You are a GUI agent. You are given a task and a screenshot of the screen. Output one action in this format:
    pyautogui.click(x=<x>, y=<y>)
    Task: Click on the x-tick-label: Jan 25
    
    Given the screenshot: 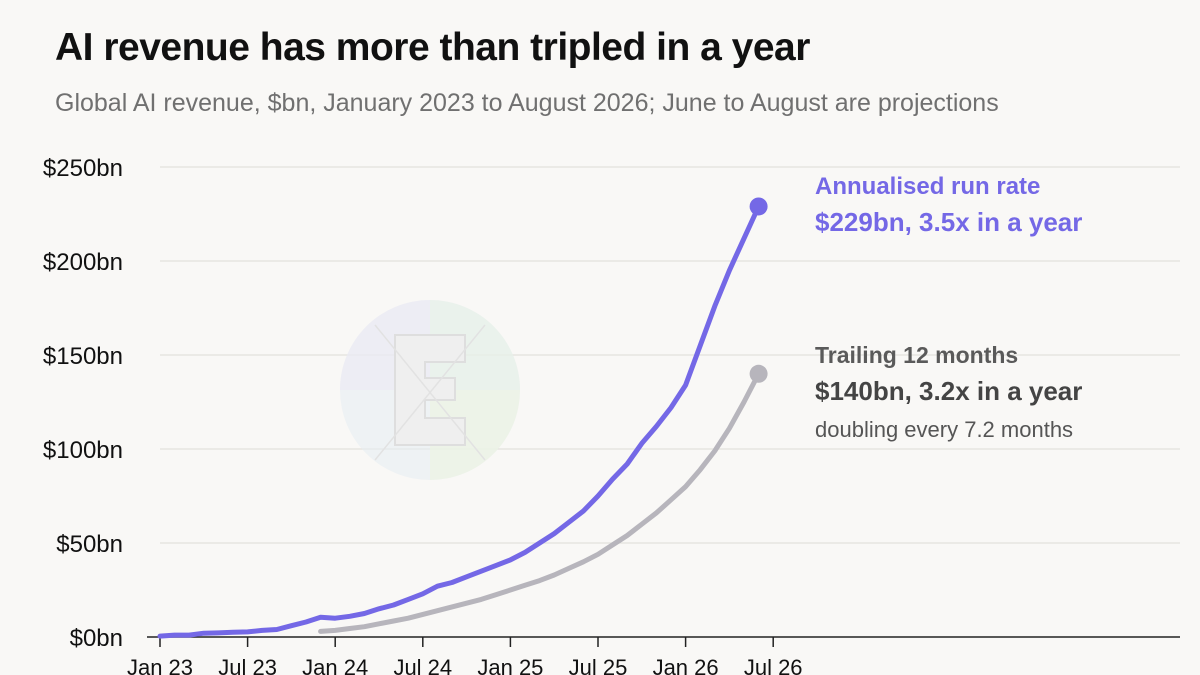 What is the action you would take?
    pyautogui.click(x=510, y=665)
    